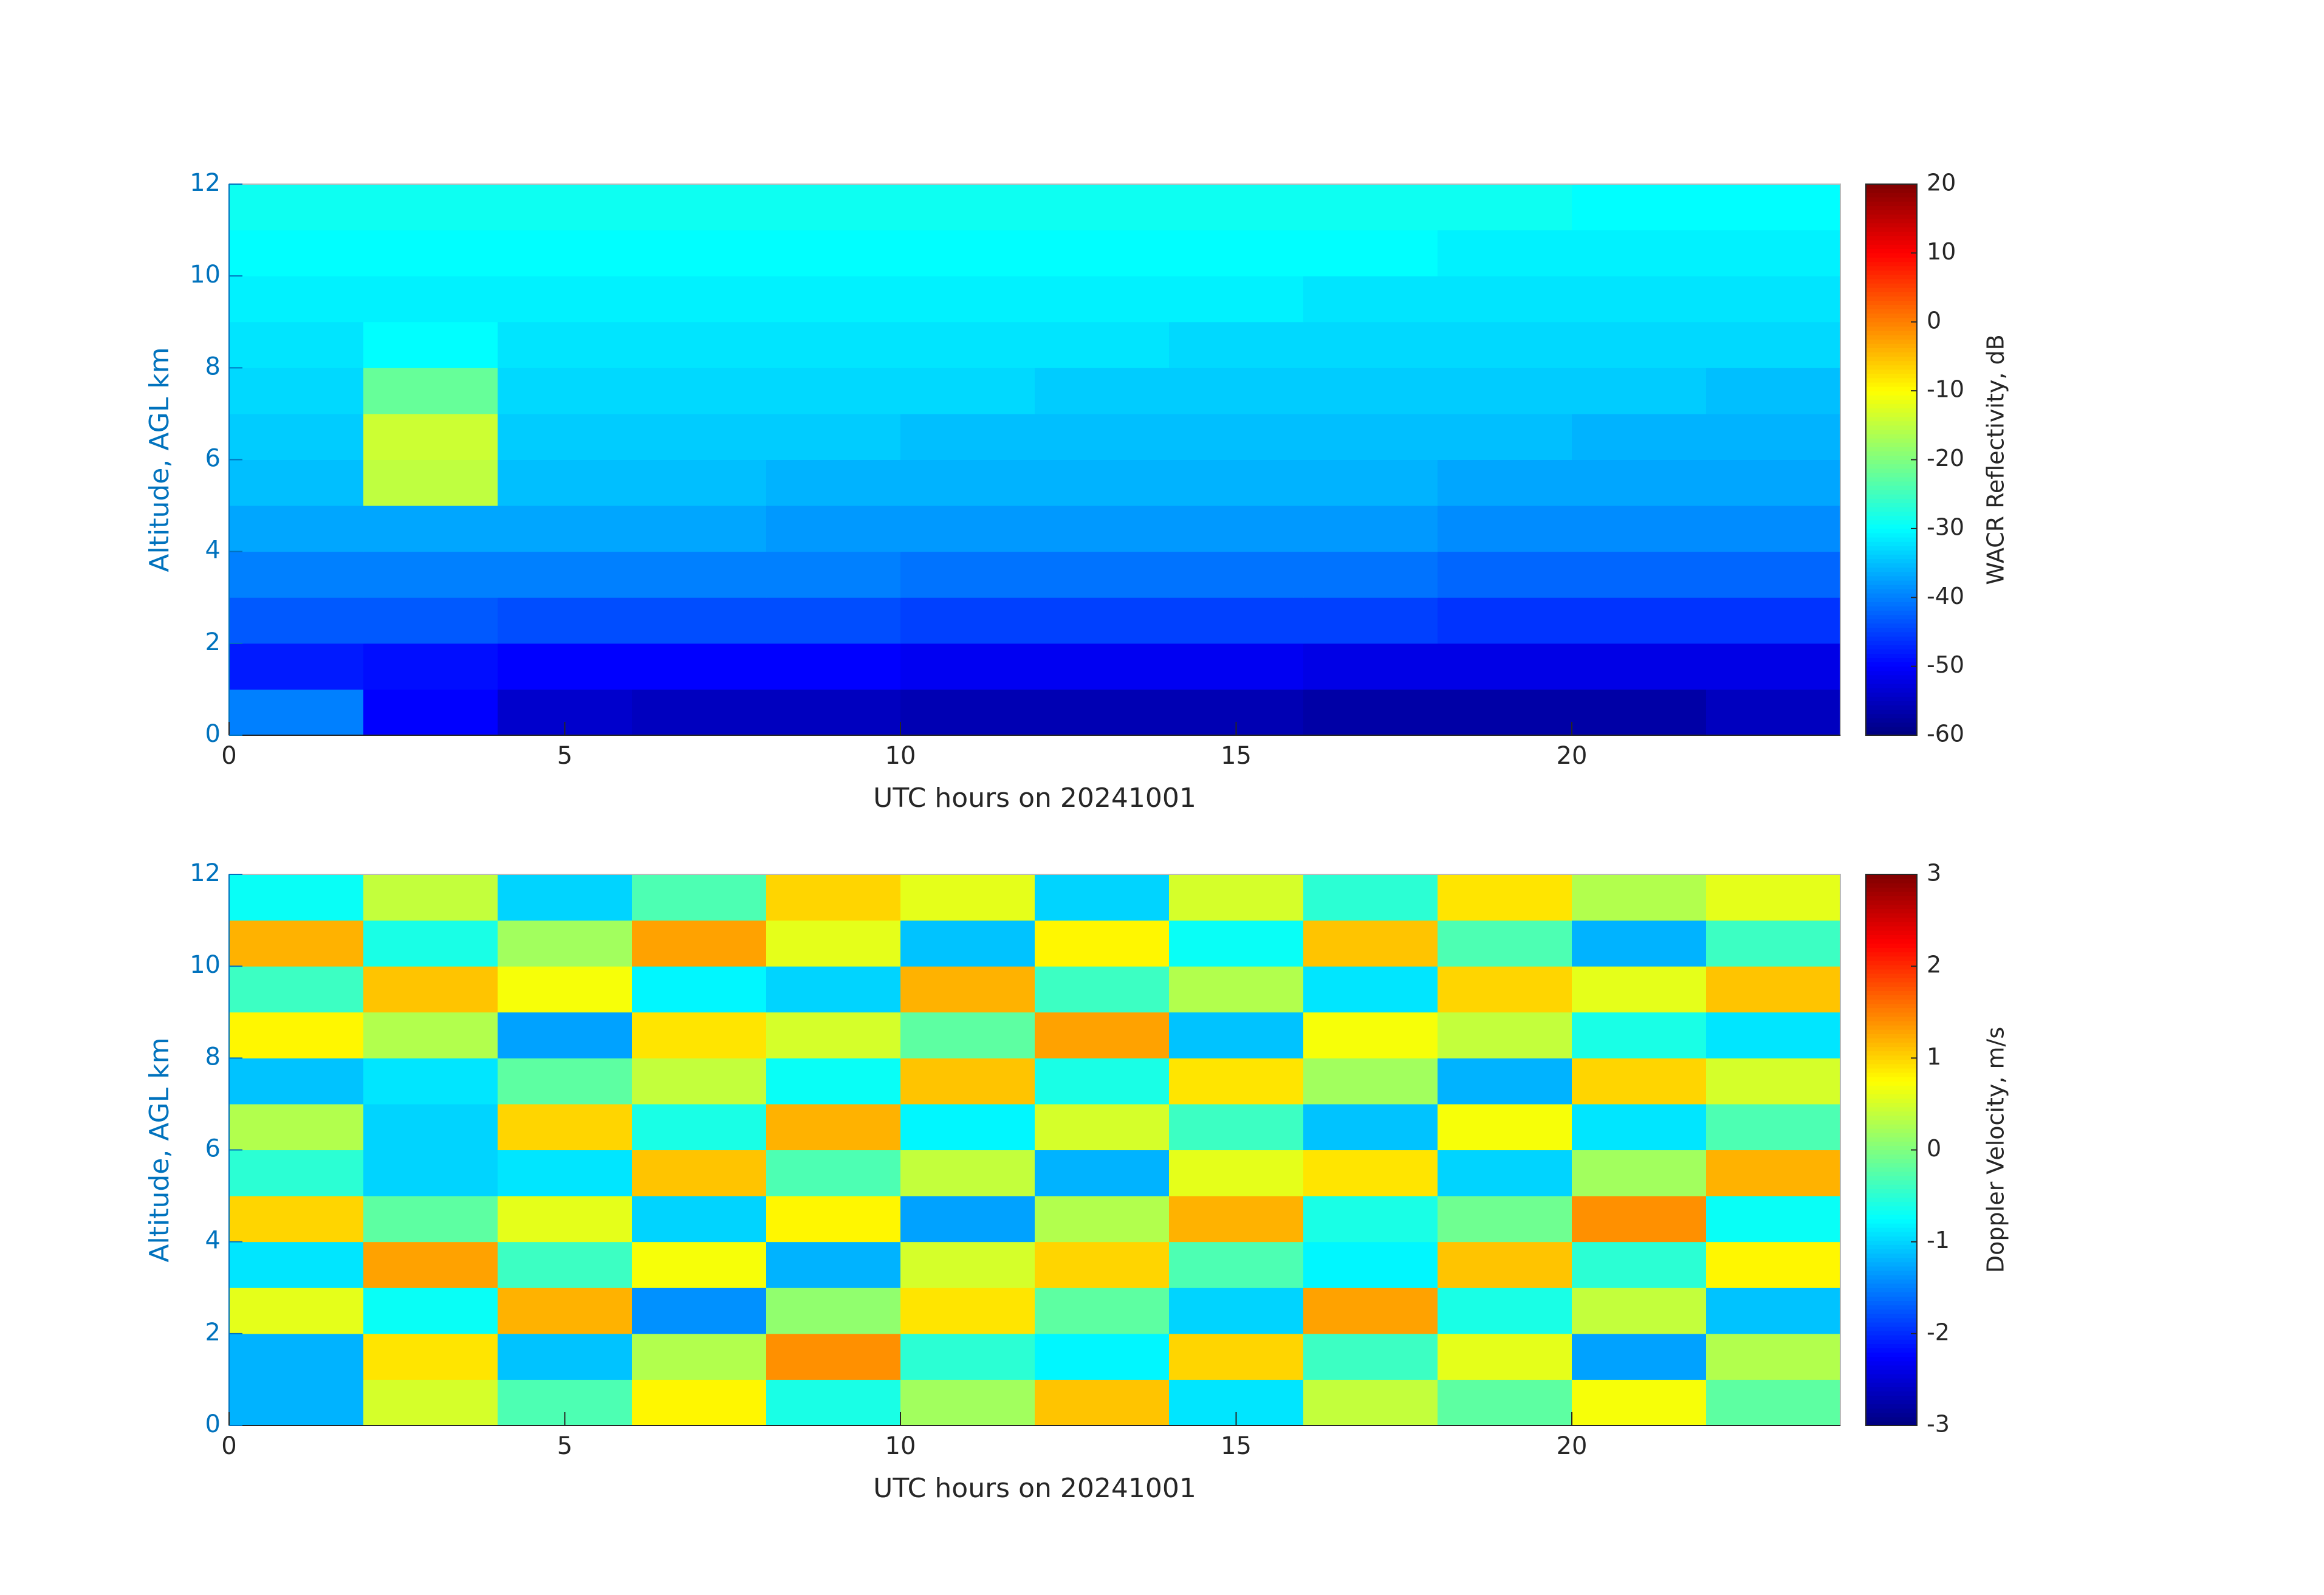 This screenshot has height=1595, width=2324. What do you see at coordinates (1572, 1446) in the screenshot?
I see `x-tick-label: 20` at bounding box center [1572, 1446].